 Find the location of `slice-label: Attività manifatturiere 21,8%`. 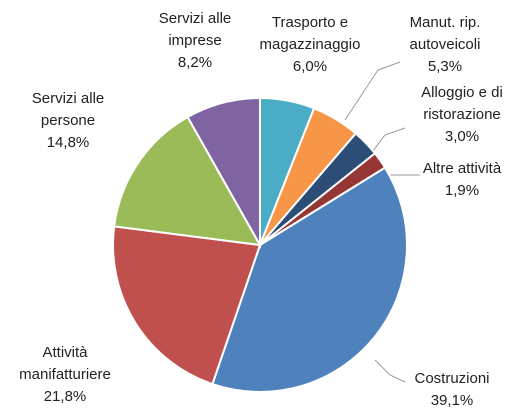

slice-label: Attività manifatturiere 21,8% is located at coordinates (65, 375).